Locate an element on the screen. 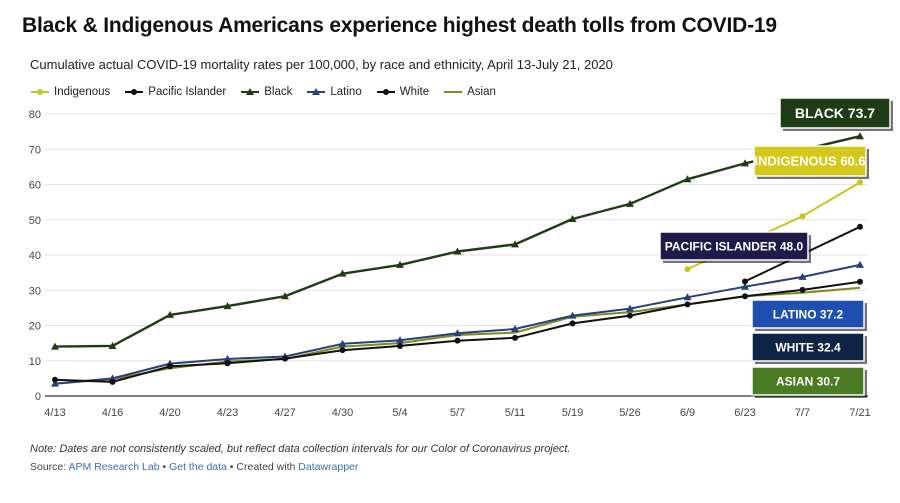  legend-label-latino: Latino is located at coordinates (346, 92).